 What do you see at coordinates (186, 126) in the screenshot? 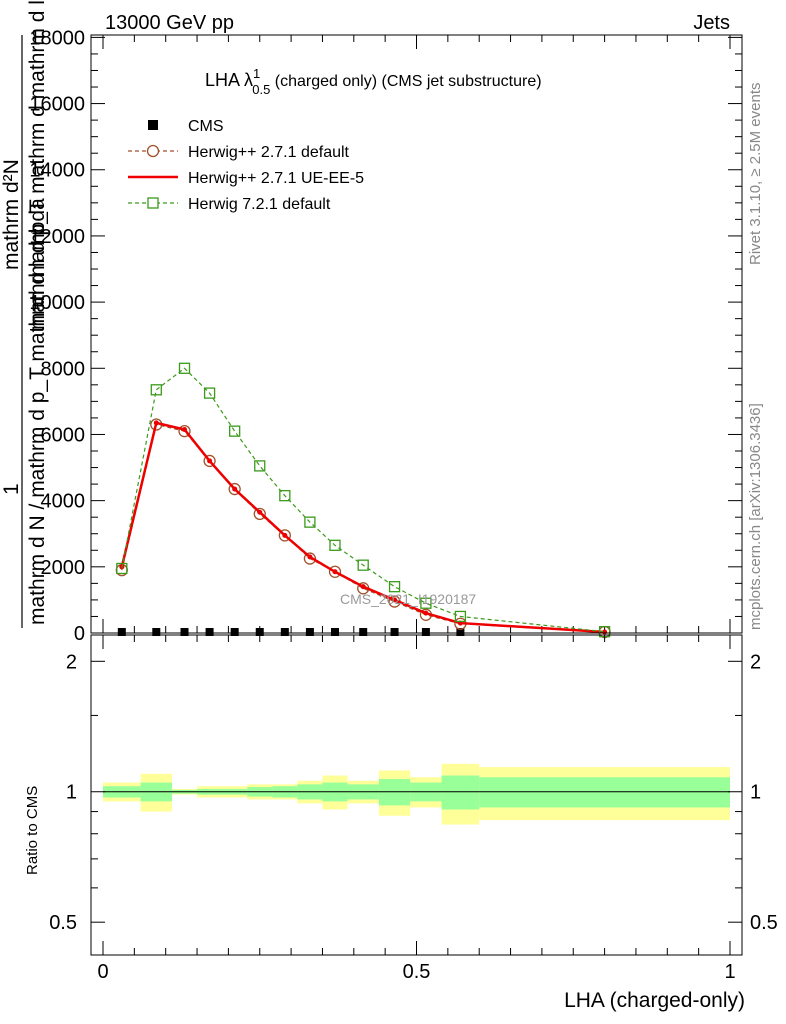
I see `legend-item: CMS` at bounding box center [186, 126].